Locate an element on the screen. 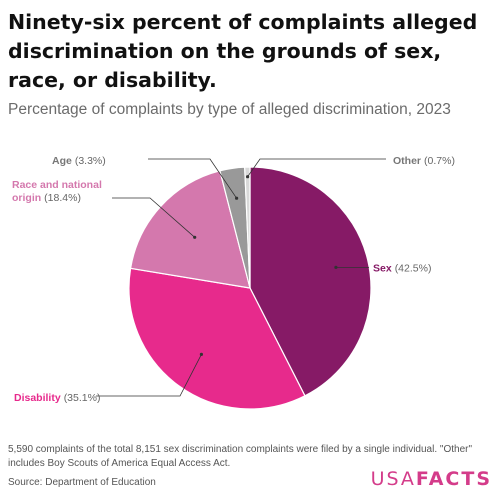 The image size is (500, 498). leader-line-race-and-national-origin is located at coordinates (153, 217).